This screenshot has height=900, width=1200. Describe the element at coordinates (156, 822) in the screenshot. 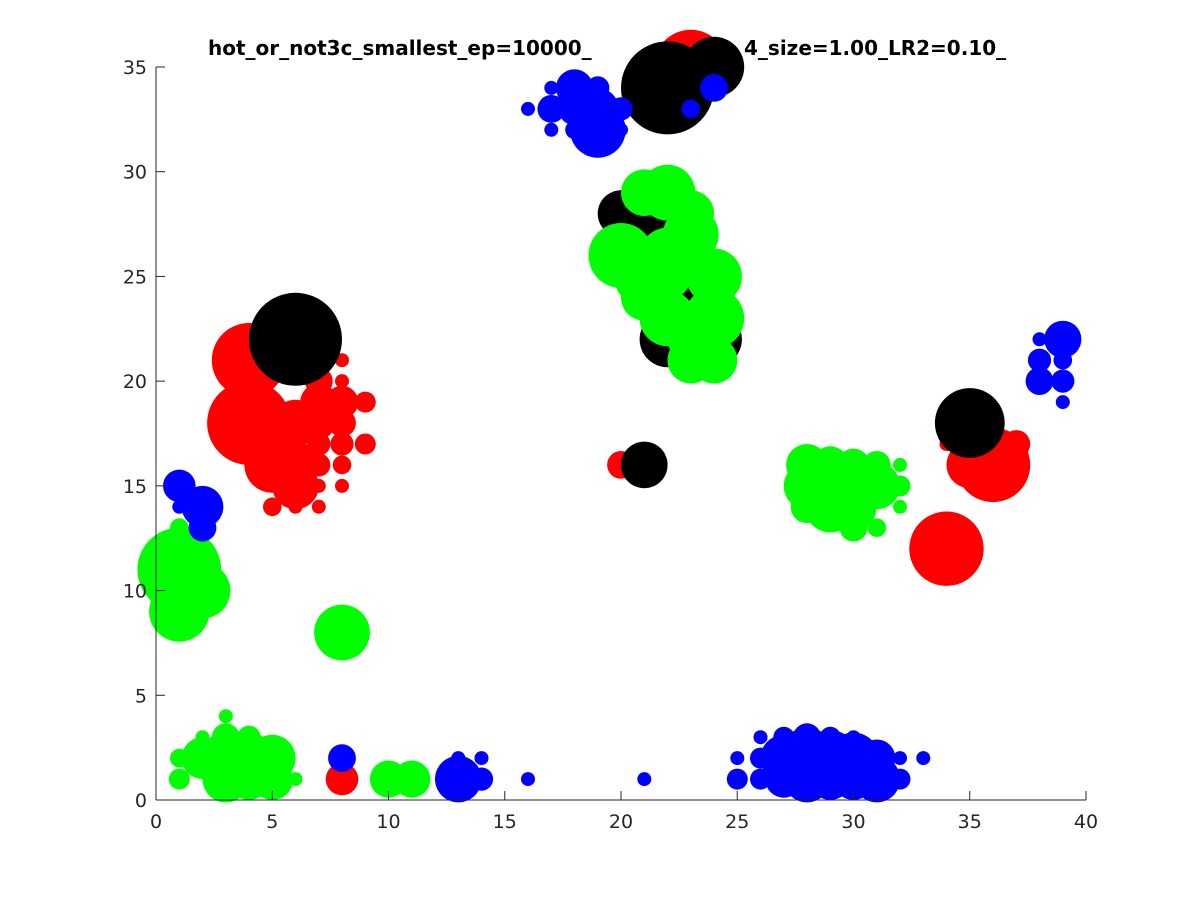

I see `x-tick-label: 0` at that location.